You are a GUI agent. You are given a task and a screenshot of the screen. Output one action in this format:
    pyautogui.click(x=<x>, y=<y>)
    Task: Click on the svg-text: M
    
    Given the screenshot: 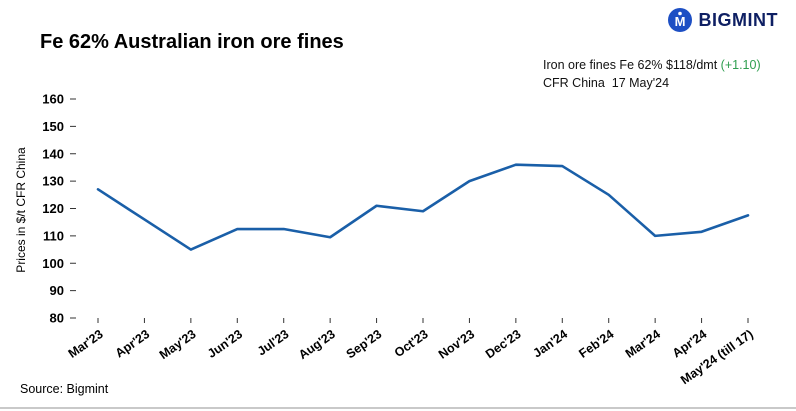 What is the action you would take?
    pyautogui.click(x=679, y=21)
    